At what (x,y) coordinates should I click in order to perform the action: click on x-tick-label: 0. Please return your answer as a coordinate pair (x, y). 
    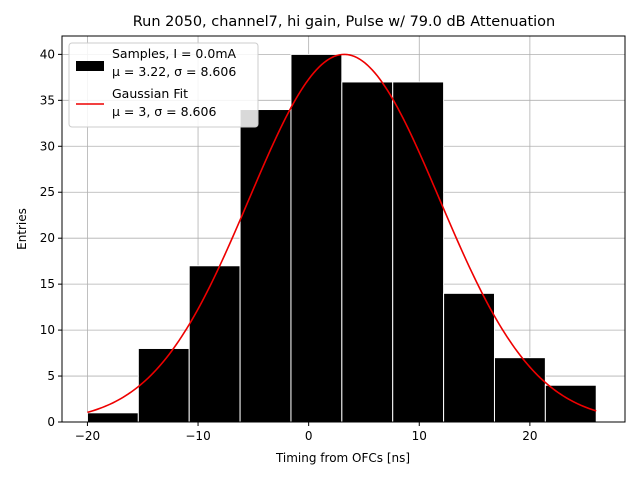
    Looking at the image, I should click on (309, 436).